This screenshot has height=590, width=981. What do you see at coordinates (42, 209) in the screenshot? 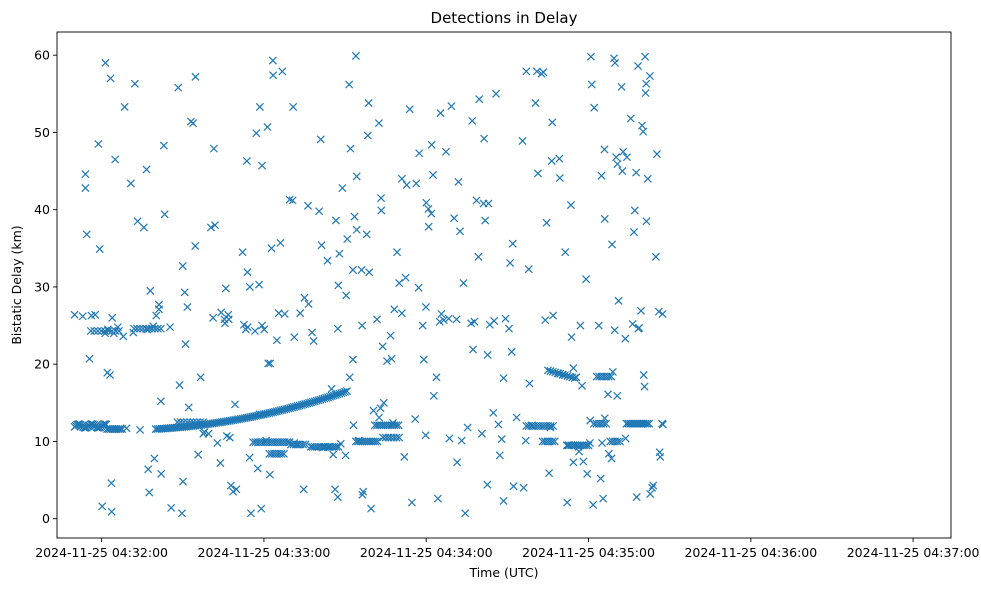
I see `y-tick-label: 40` at bounding box center [42, 209].